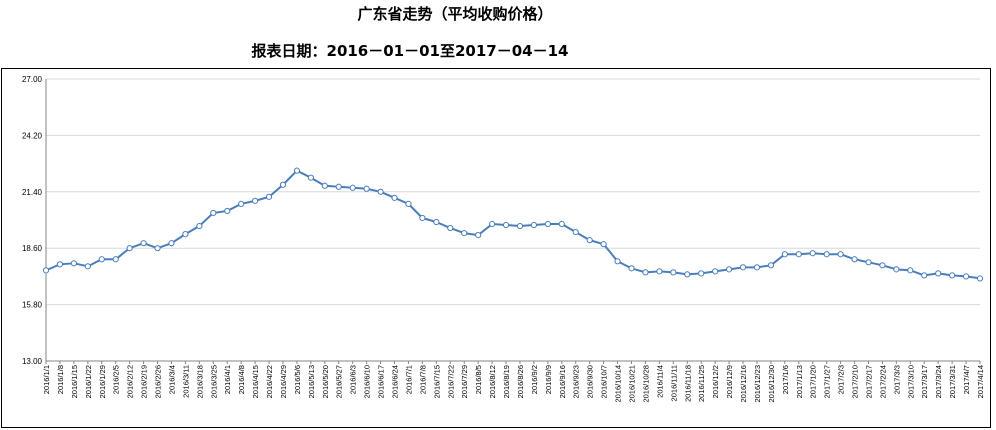  I want to click on x-tick-label: 2016/4/15, so click(255, 381).